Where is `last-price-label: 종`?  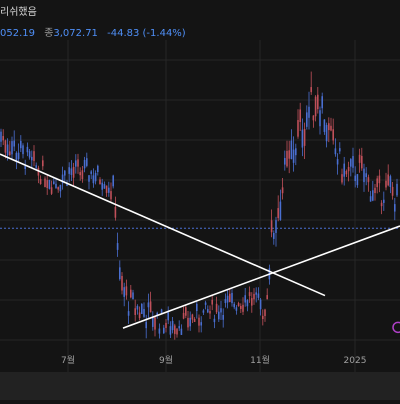
last-price-label: 종 is located at coordinates (49, 33).